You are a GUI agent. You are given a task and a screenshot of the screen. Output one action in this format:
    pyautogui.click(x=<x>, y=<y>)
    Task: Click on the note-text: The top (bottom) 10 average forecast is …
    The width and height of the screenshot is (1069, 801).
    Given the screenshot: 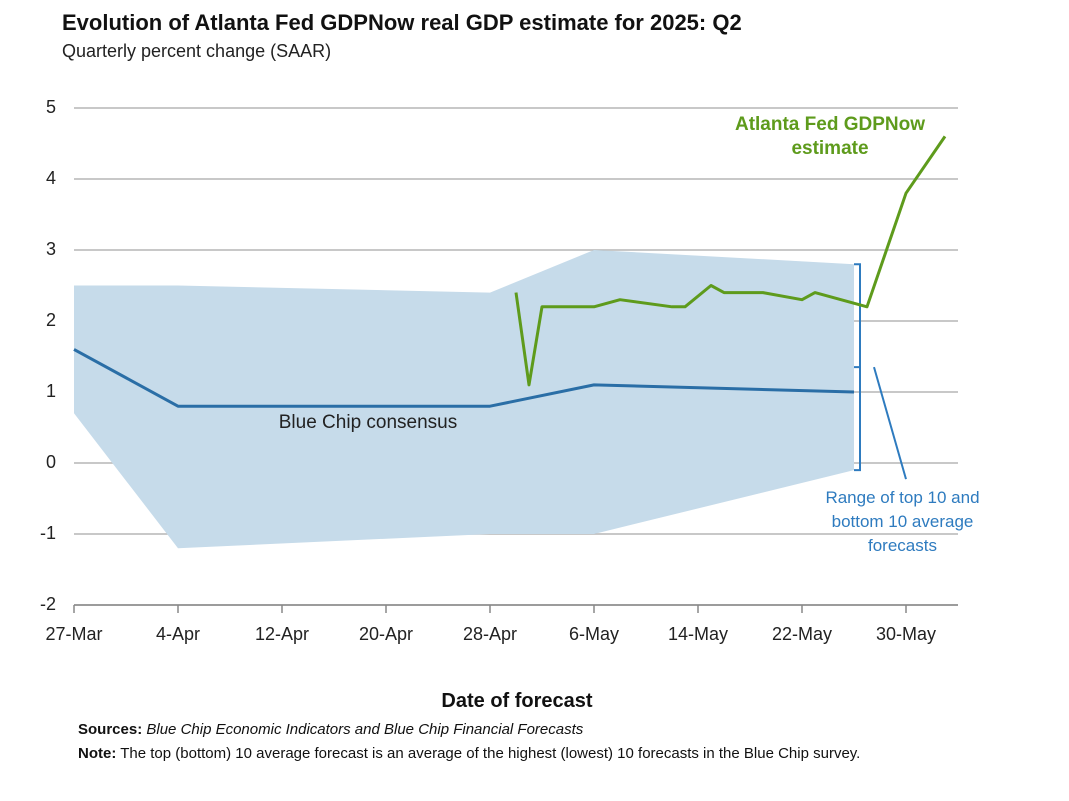 What is the action you would take?
    pyautogui.click(x=490, y=753)
    